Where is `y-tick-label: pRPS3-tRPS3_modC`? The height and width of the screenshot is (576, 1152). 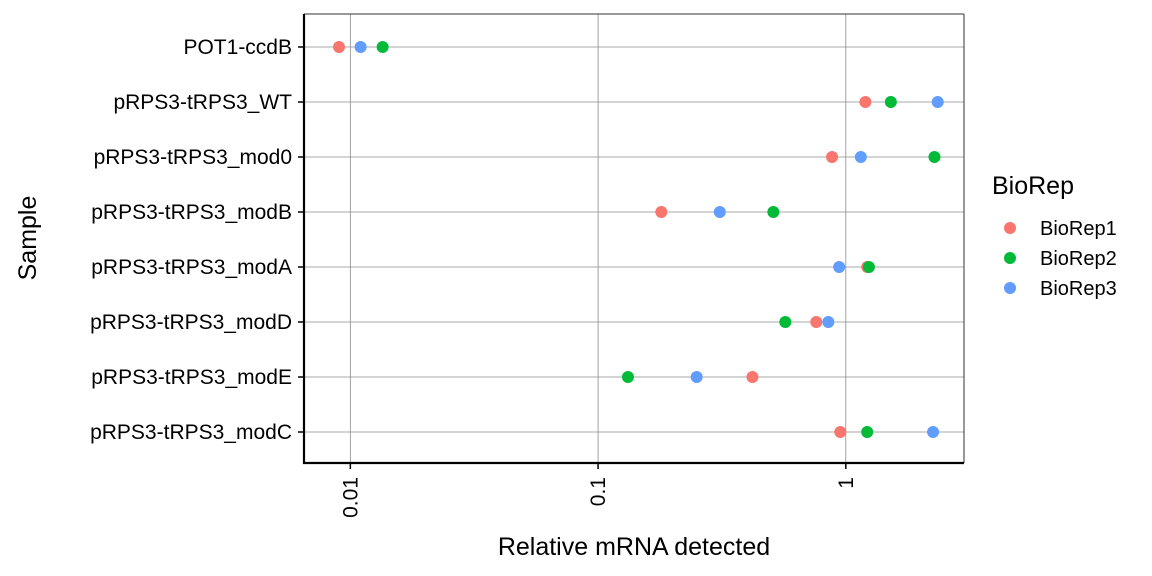 y-tick-label: pRPS3-tRPS3_modC is located at coordinates (191, 432).